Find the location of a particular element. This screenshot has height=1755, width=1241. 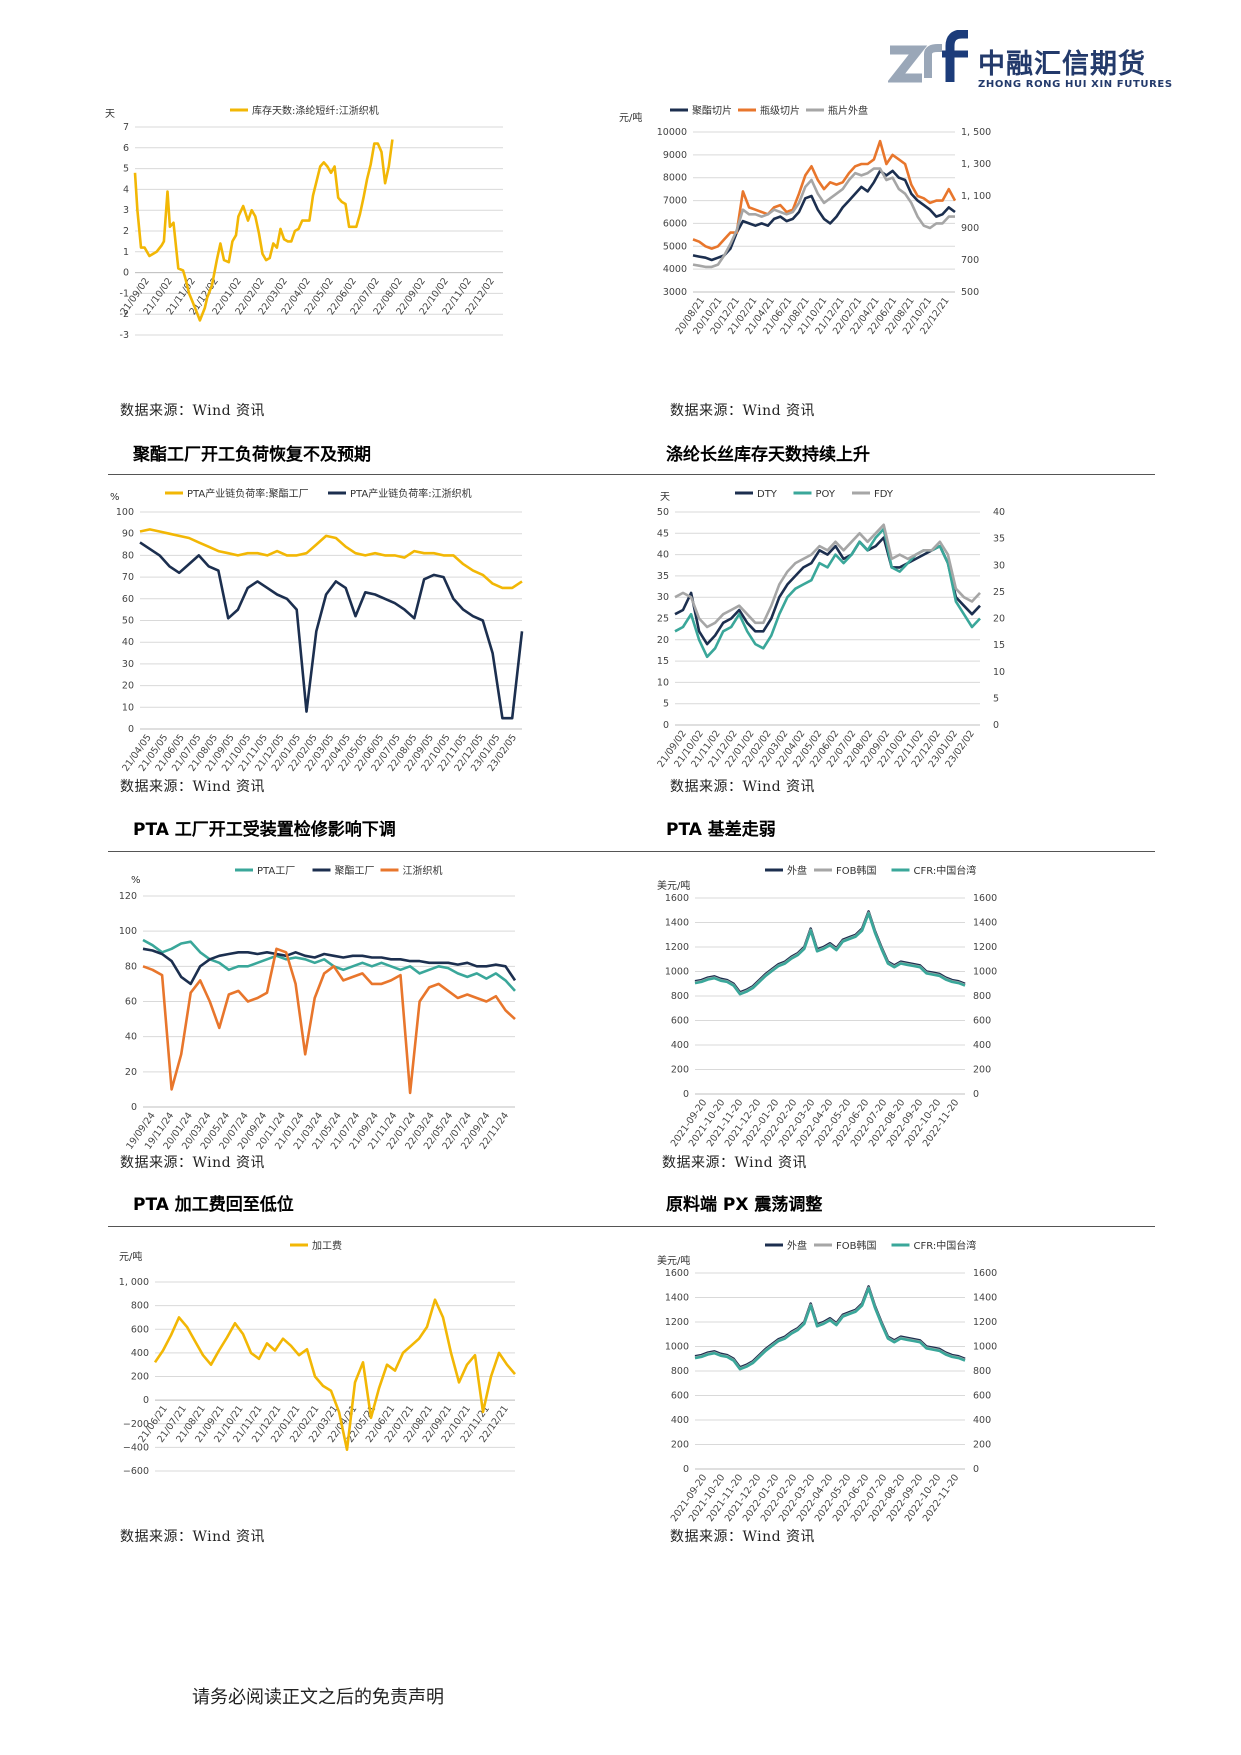

y2-tick-label: 500 is located at coordinates (970, 292).